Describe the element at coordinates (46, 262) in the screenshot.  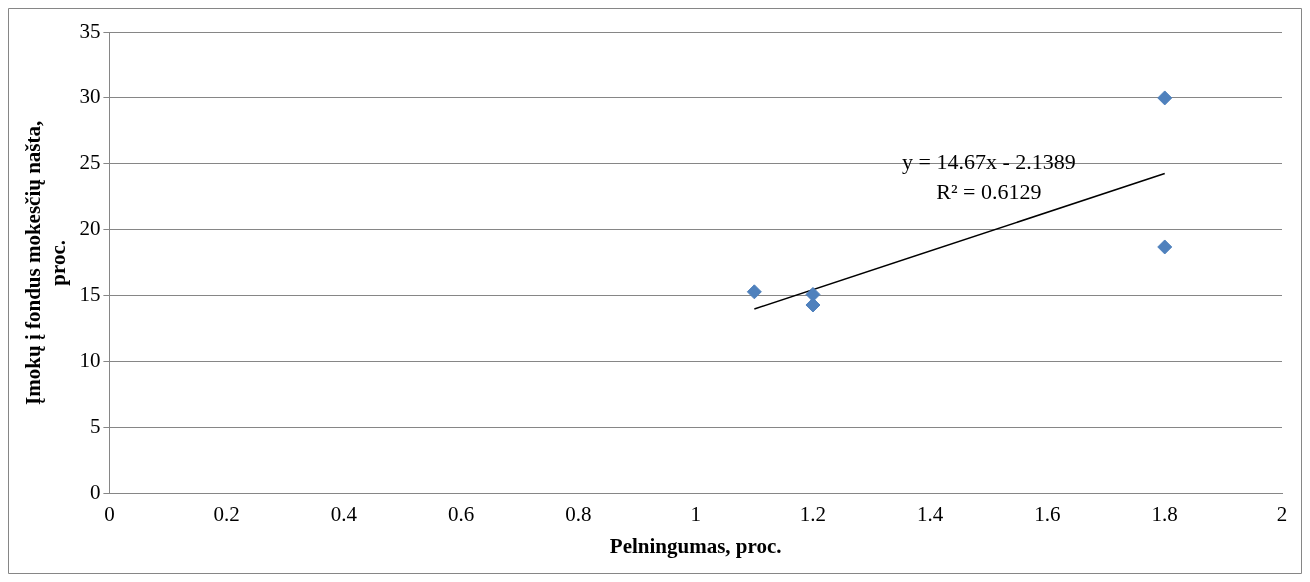
I see `y-axis-title: Įmokų į fondus mokesčių našta, proc.` at that location.